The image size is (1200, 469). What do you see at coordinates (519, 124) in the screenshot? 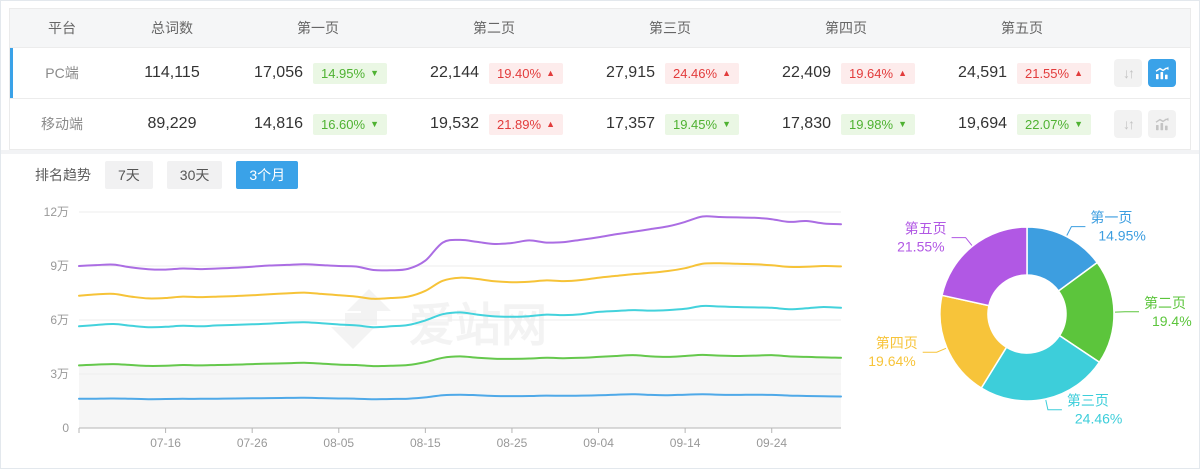
I see `change-percent: 21.89%` at bounding box center [519, 124].